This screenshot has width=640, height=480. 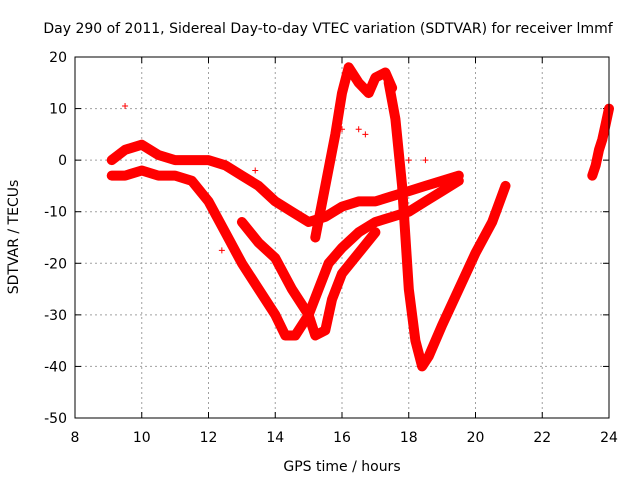 I want to click on y-tick-label: -10, so click(x=55, y=213).